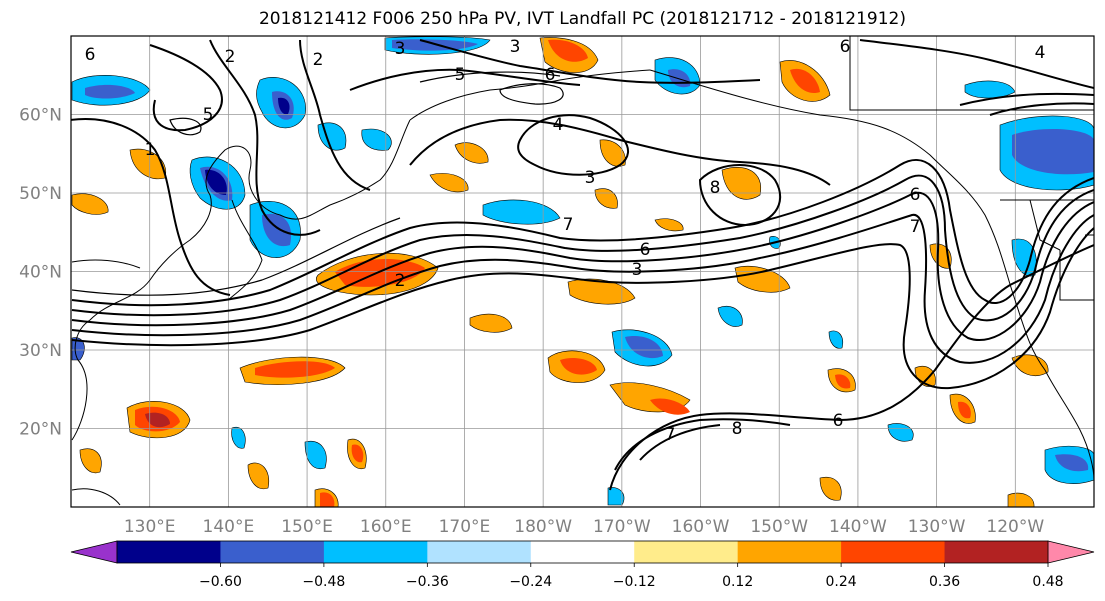  I want to click on lon-label: 150°W, so click(779, 527).